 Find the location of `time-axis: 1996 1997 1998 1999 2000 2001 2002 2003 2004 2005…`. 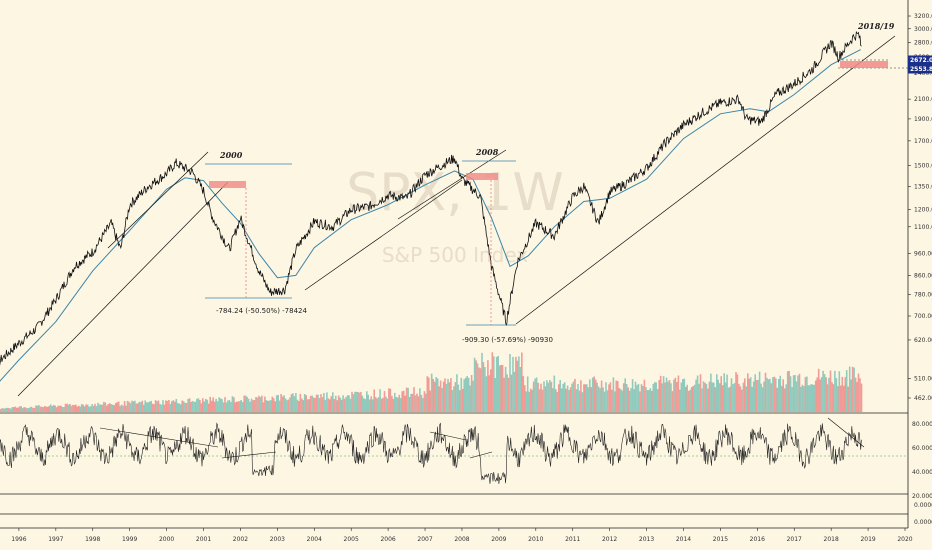

time-axis: 1996 1997 1998 1999 2000 2001 2002 2003 2004 2005… is located at coordinates (456, 535).